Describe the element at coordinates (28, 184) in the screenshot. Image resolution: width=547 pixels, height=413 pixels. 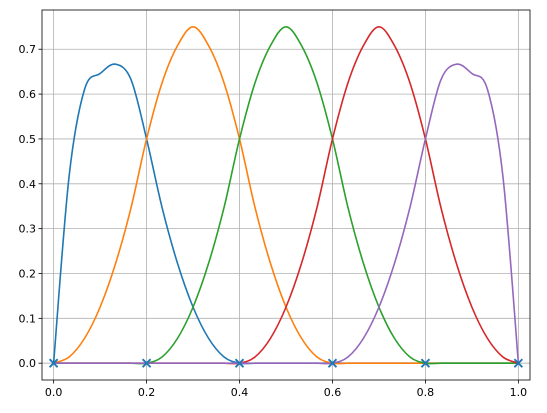
I see `y-tick-label: 0.4` at that location.